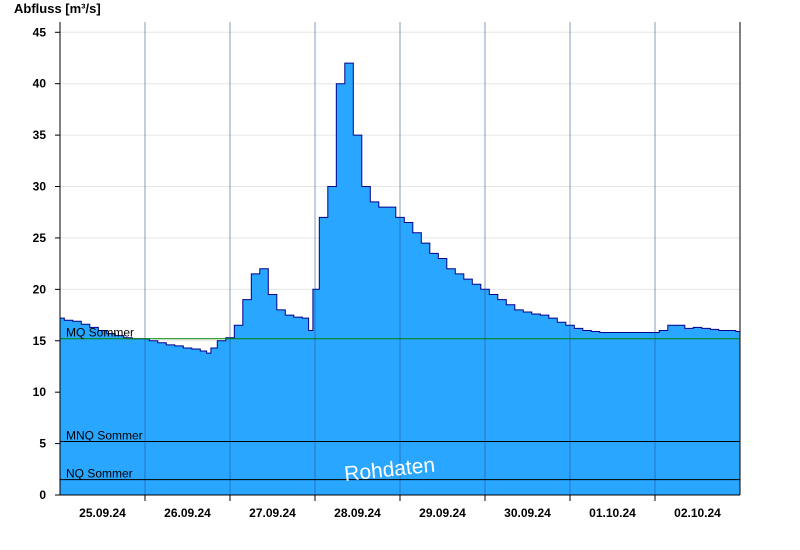 The width and height of the screenshot is (800, 550). I want to click on reference-line-label: NQ Sommer, so click(99, 474).